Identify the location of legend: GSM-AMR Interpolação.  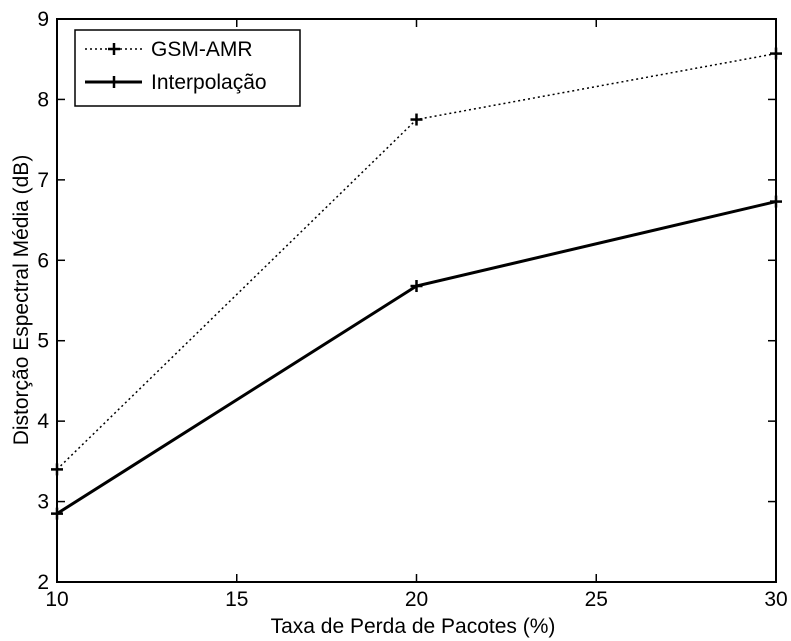
(187, 68).